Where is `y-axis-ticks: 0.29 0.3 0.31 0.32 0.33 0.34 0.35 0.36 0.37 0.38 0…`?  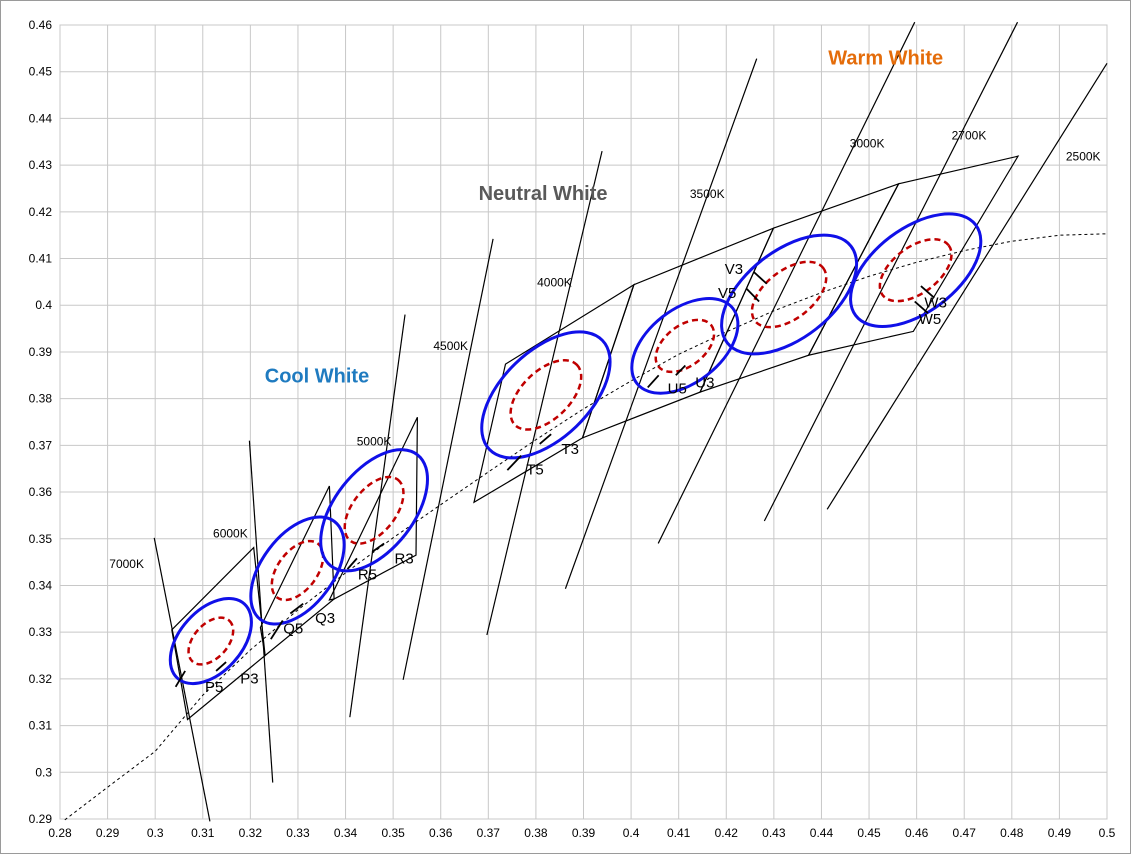
y-axis-ticks: 0.29 0.3 0.31 0.32 0.33 0.34 0.35 0.36 0.37 0.38 0… is located at coordinates (41, 422).